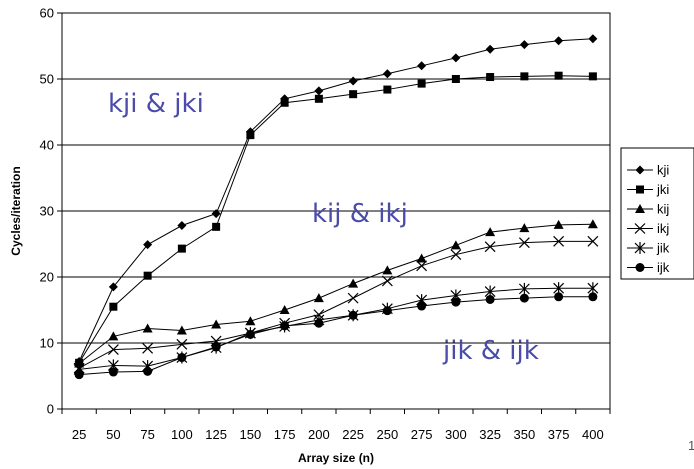 The height and width of the screenshot is (469, 694). Describe the element at coordinates (691, 445) in the screenshot. I see `page-number: 1` at that location.